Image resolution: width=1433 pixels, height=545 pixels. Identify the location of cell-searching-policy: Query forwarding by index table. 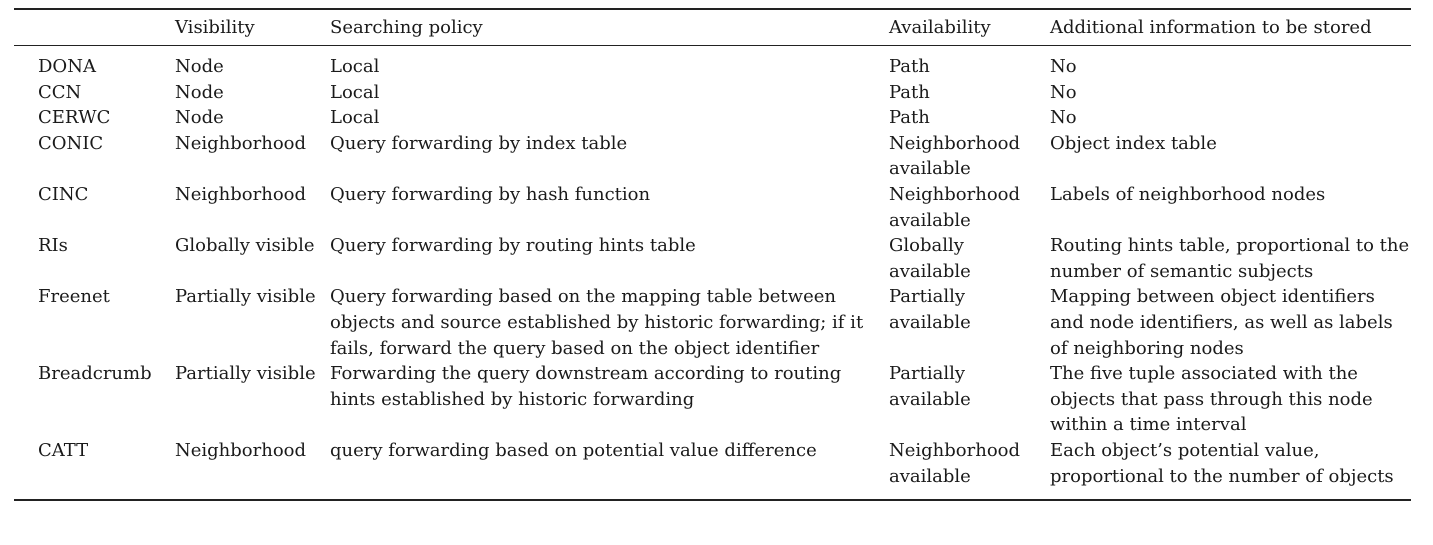
(479, 143).